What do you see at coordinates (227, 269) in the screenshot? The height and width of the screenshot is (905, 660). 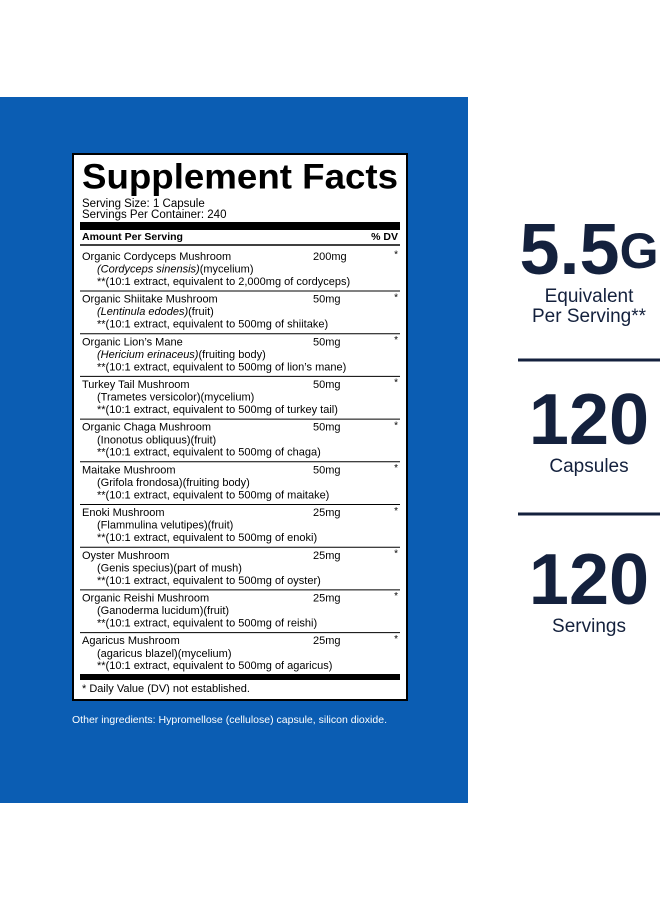 I see `source-part: (mycelium)` at bounding box center [227, 269].